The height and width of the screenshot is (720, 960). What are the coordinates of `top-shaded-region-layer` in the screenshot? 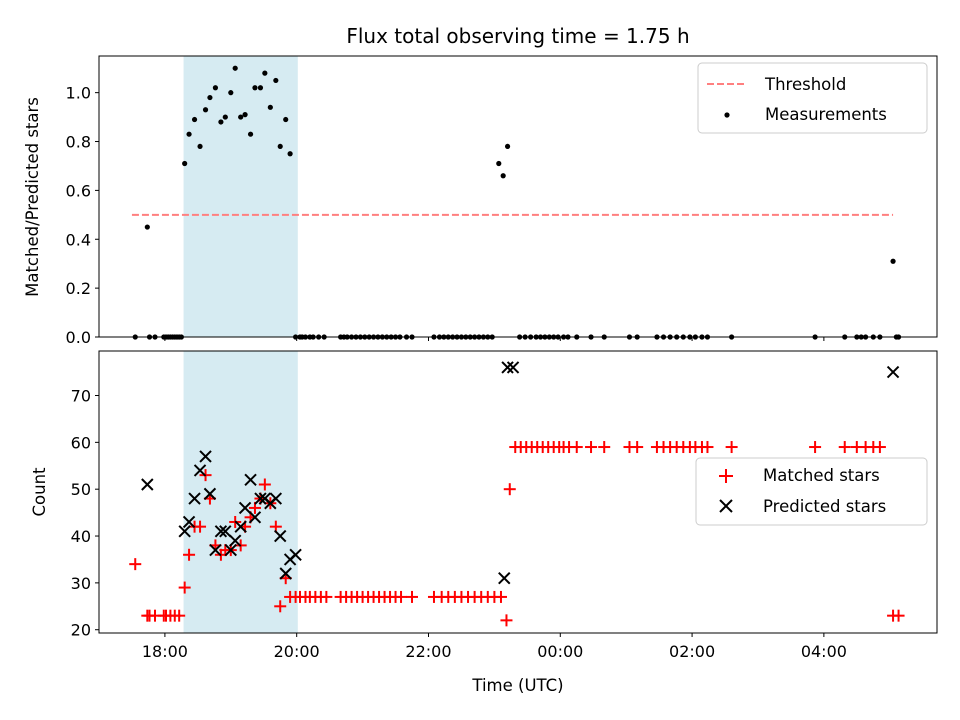 It's located at (240, 196).